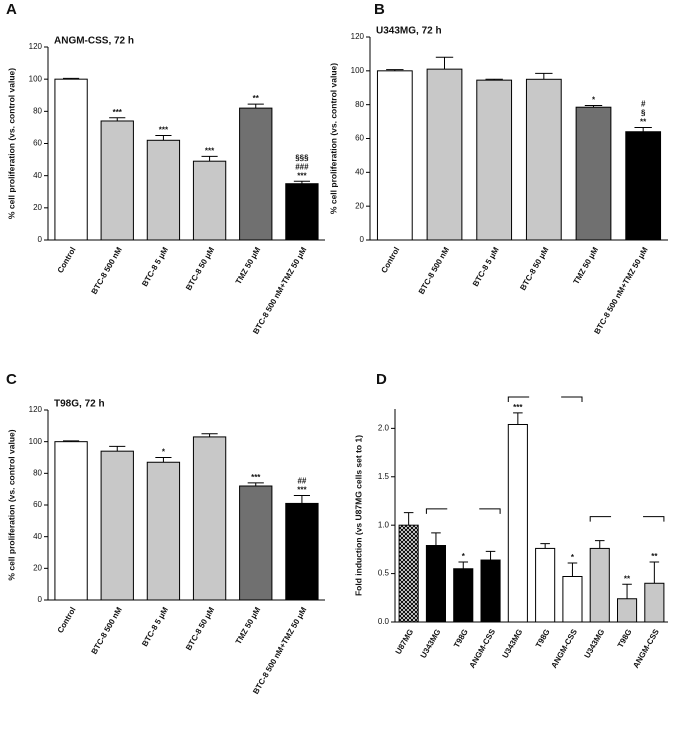  What do you see at coordinates (405, 642) in the screenshot?
I see `x-tick-label: U87MG` at bounding box center [405, 642].